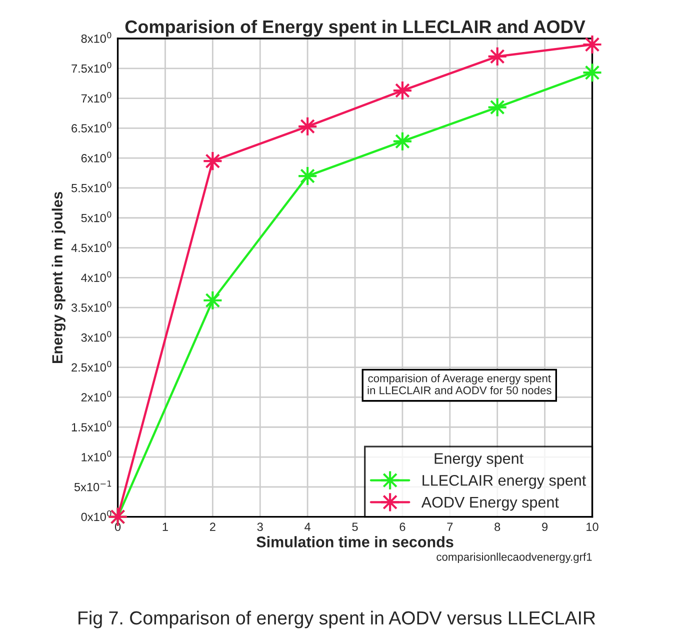  Describe the element at coordinates (91, 187) in the screenshot. I see `y-tick-label: 5.5x10$^{0}$` at that location.